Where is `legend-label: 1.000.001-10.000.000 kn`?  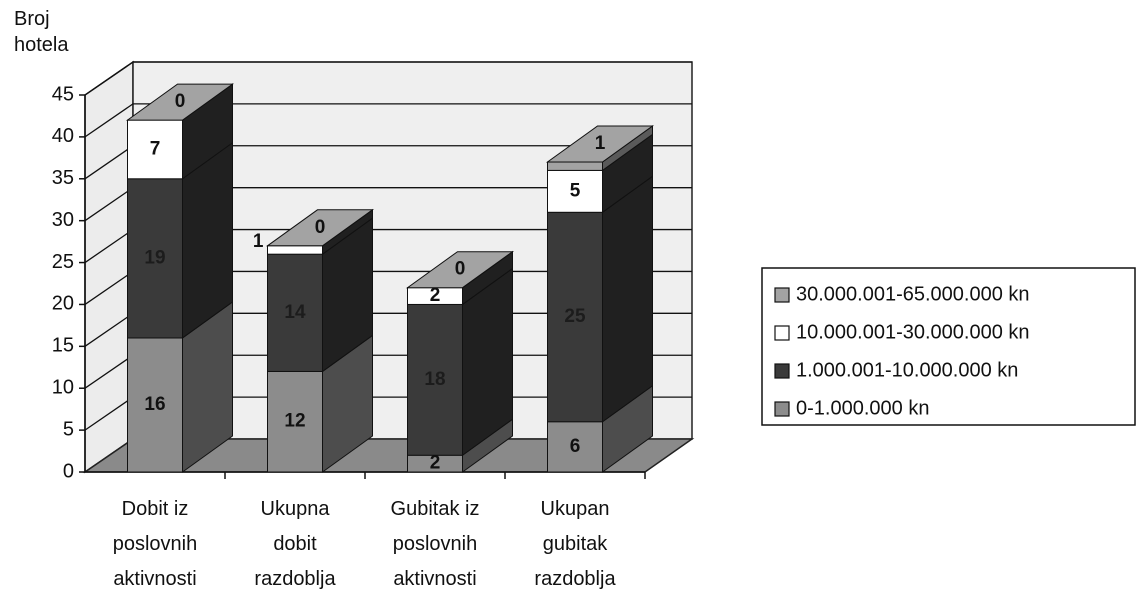 legend-label: 1.000.001-10.000.000 kn is located at coordinates (907, 370).